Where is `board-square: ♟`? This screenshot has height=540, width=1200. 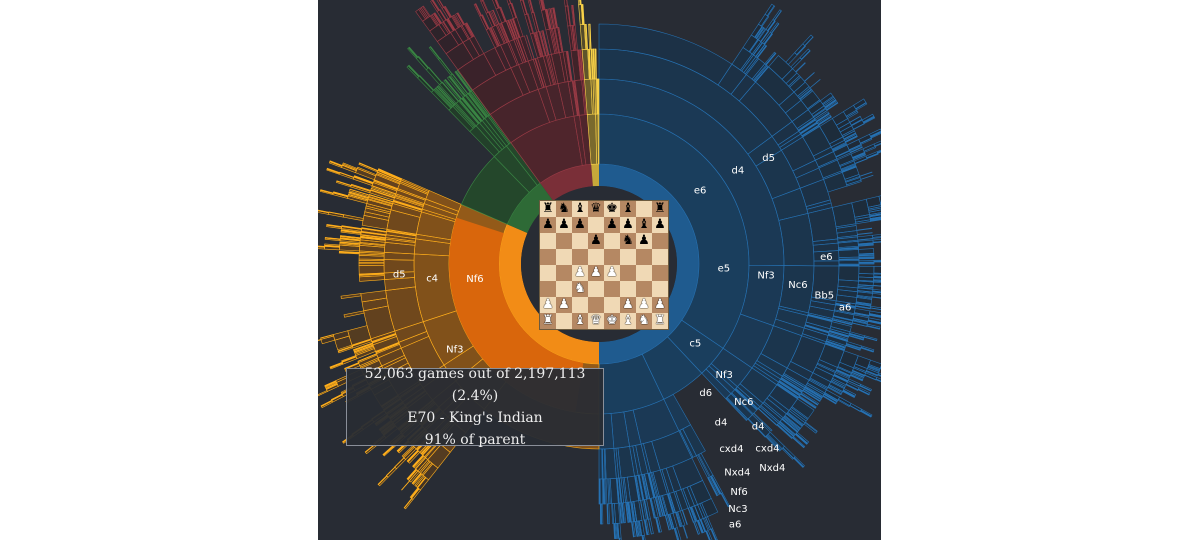 board-square: ♟ is located at coordinates (596, 241).